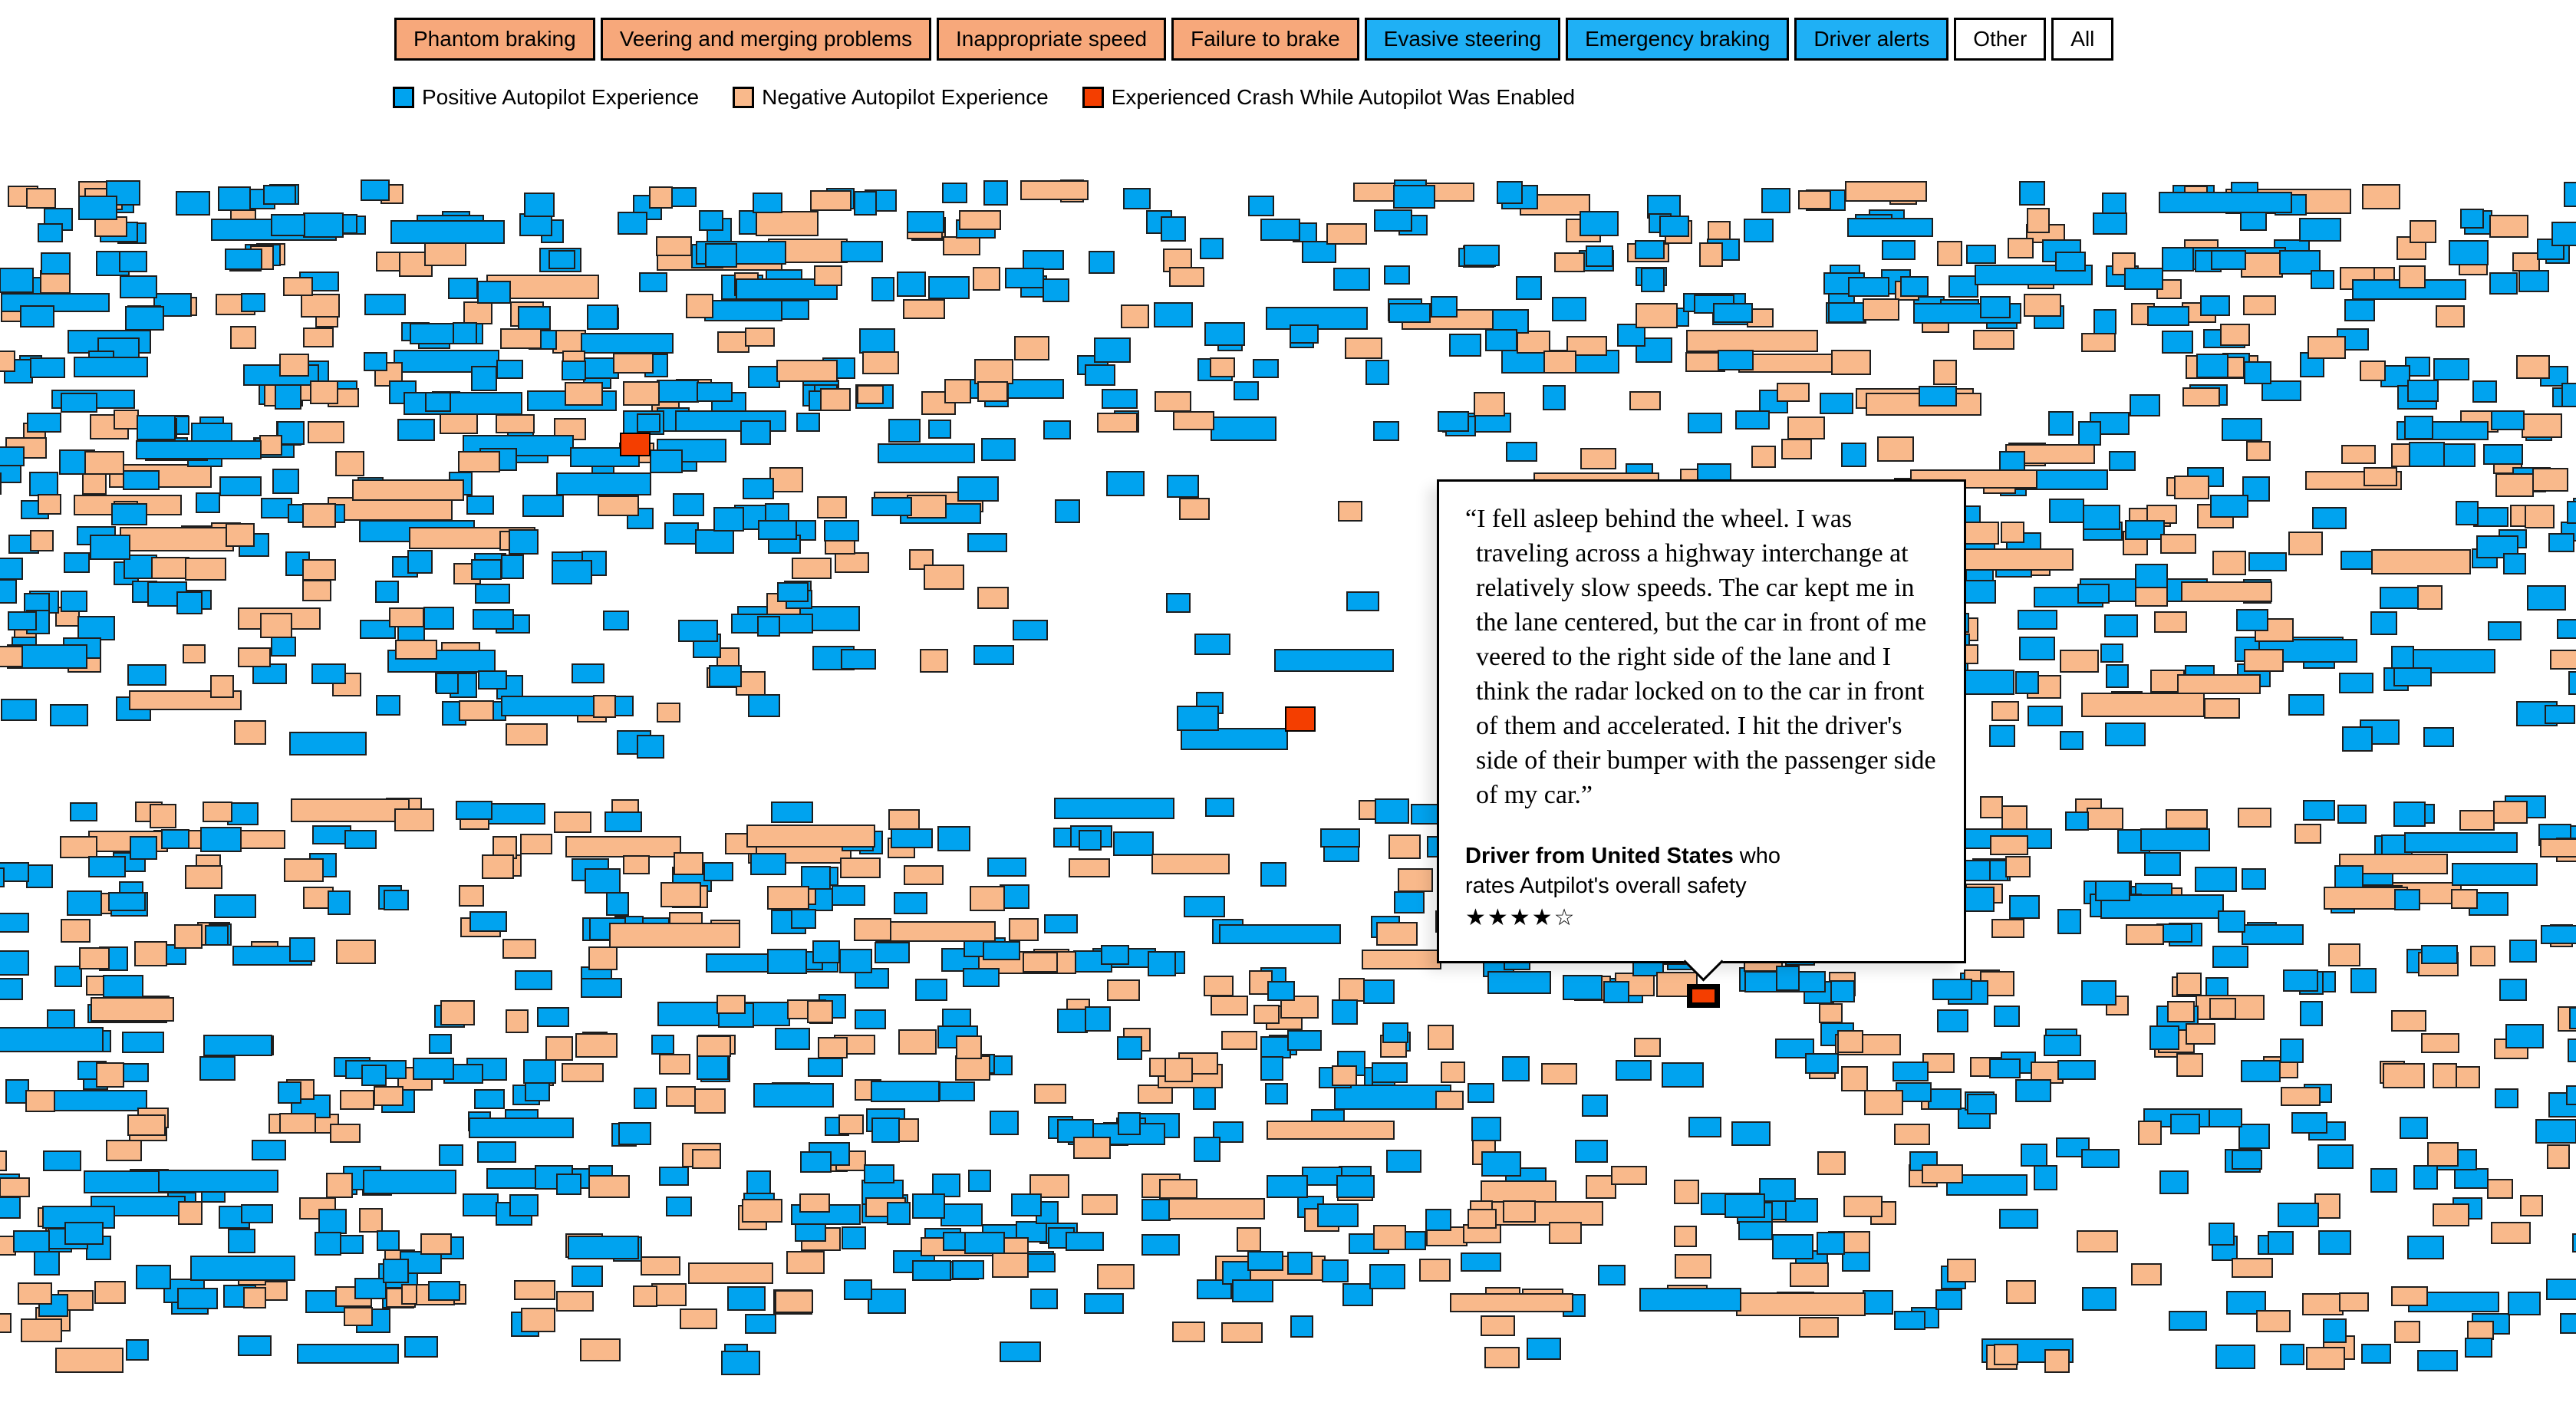  I want to click on filter-failure-to-brake: Failure to brake, so click(1265, 39).